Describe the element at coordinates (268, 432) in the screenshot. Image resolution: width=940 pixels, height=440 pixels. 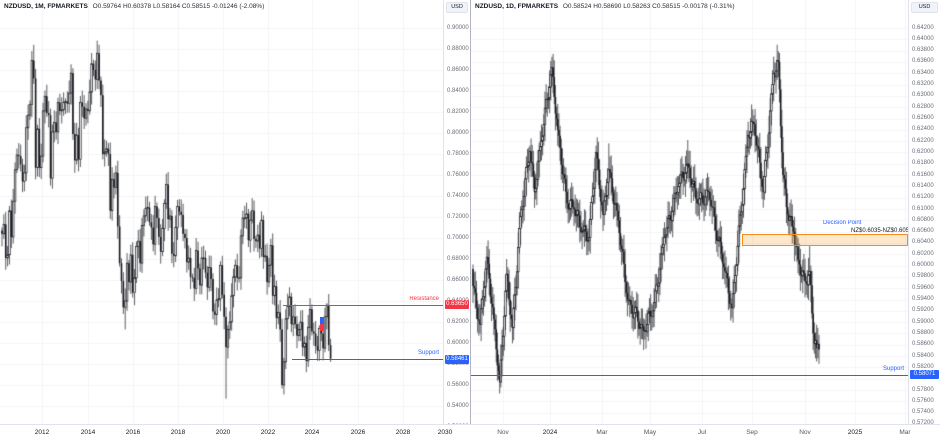
I see `time-tick-label: 2022` at that location.